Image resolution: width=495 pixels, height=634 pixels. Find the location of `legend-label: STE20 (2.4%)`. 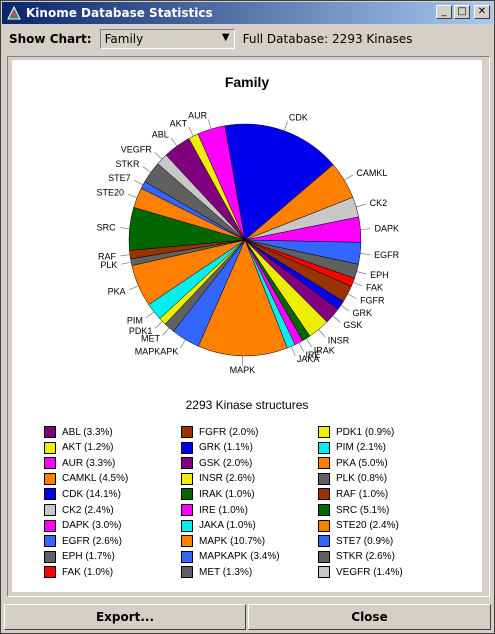

legend-label: STE20 (2.4%) is located at coordinates (367, 526).